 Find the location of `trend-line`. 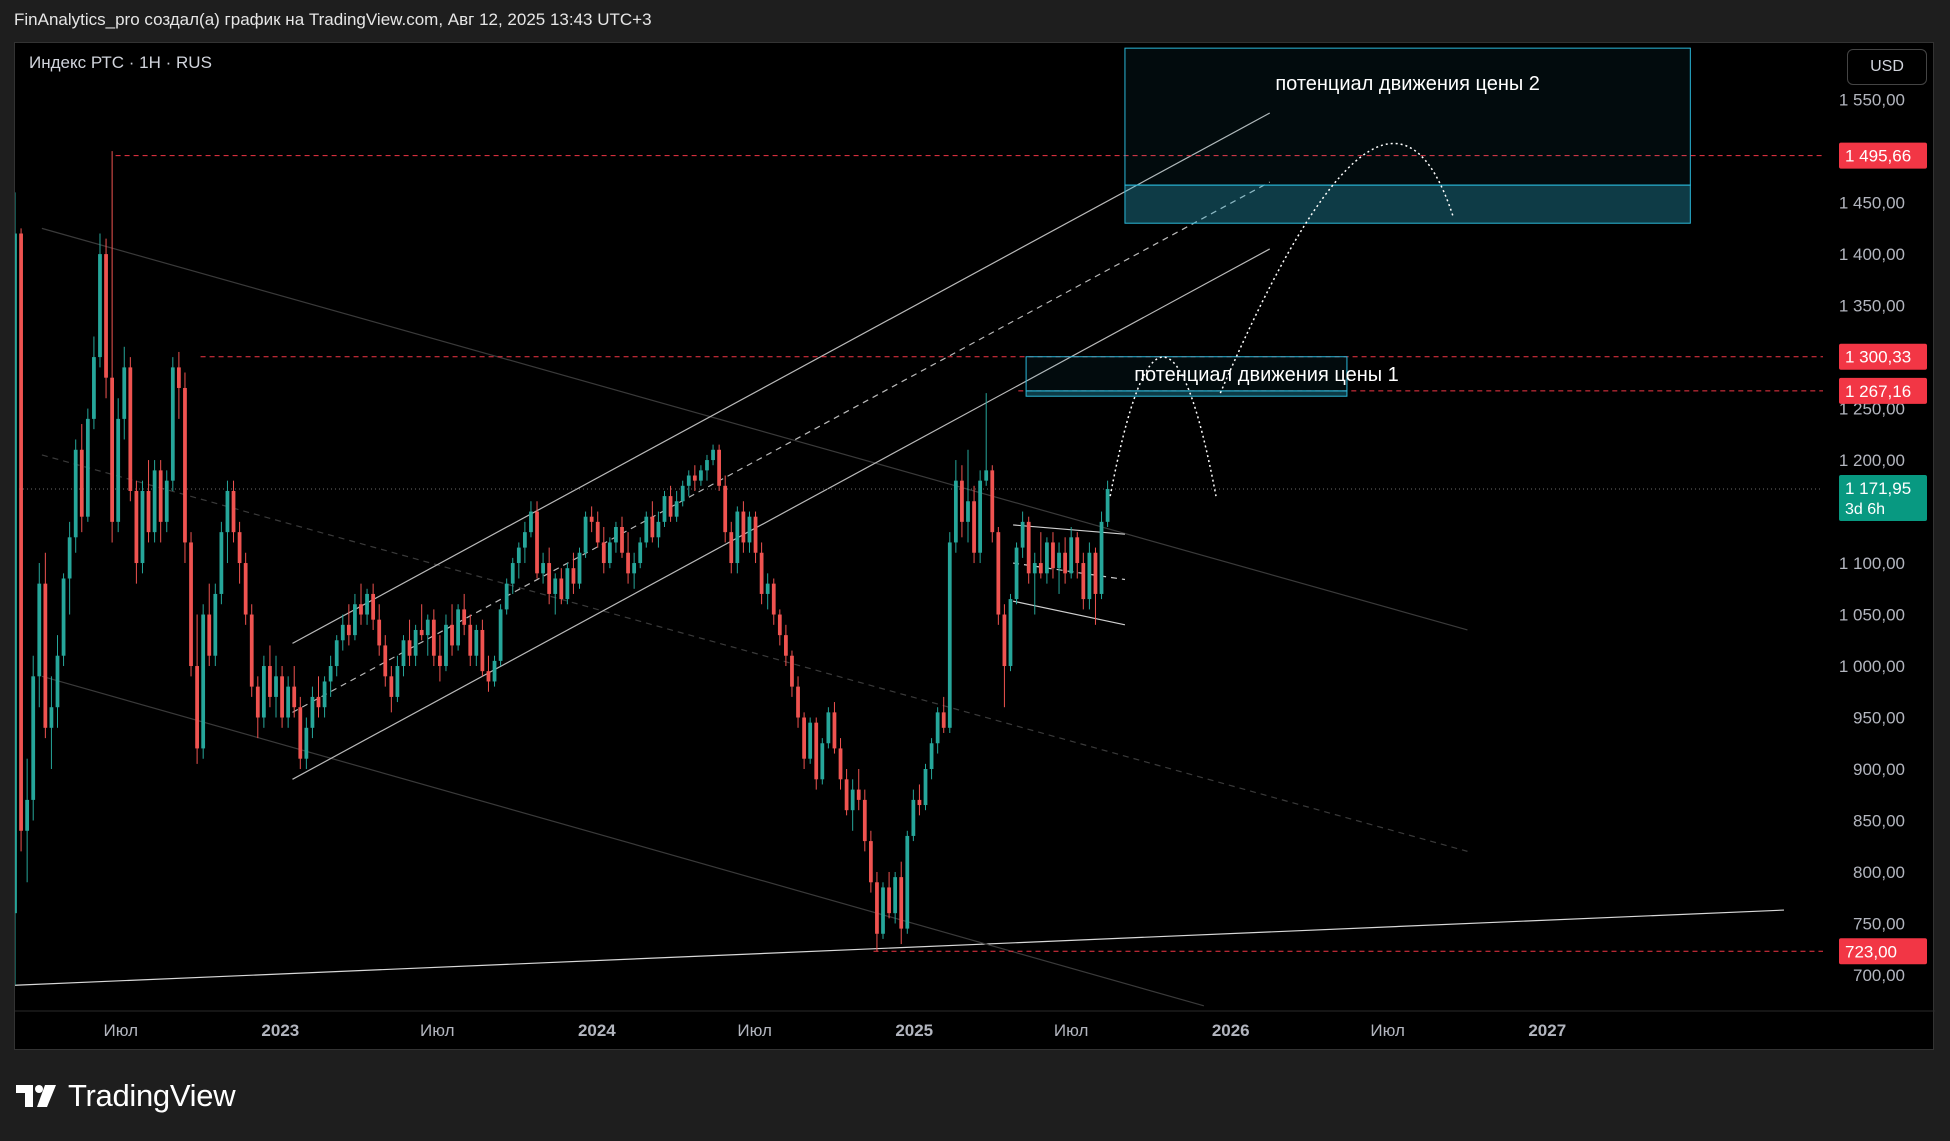

trend-line is located at coordinates (1069, 613).